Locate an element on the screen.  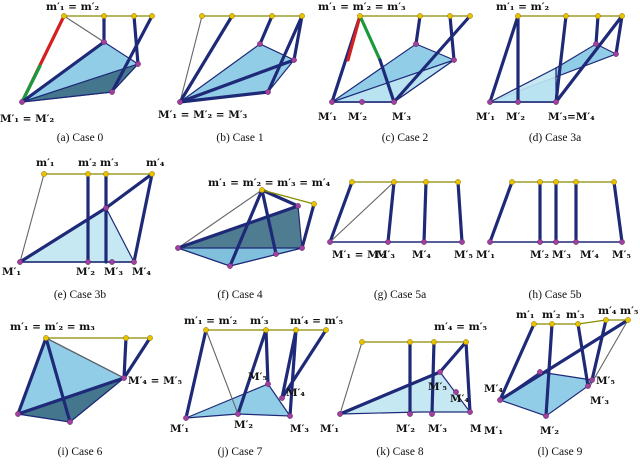
point-label: M′₄ = M′₅ is located at coordinates (155, 381).